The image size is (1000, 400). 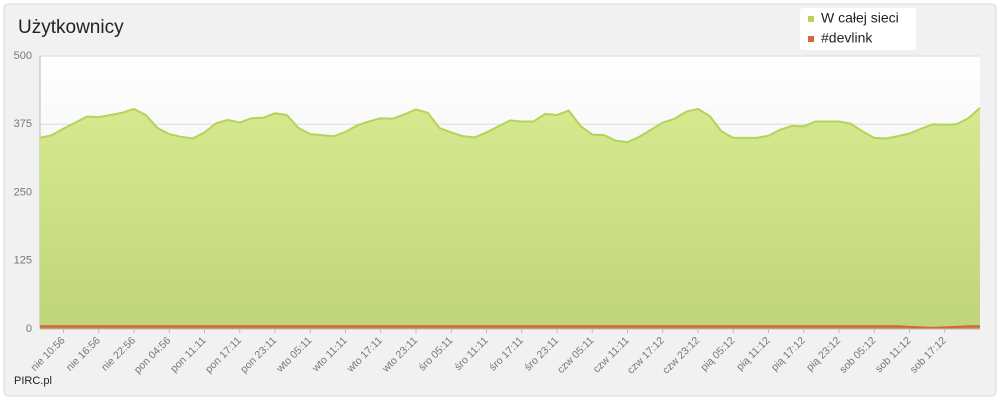 I want to click on y-tick-label: 250, so click(x=23, y=192).